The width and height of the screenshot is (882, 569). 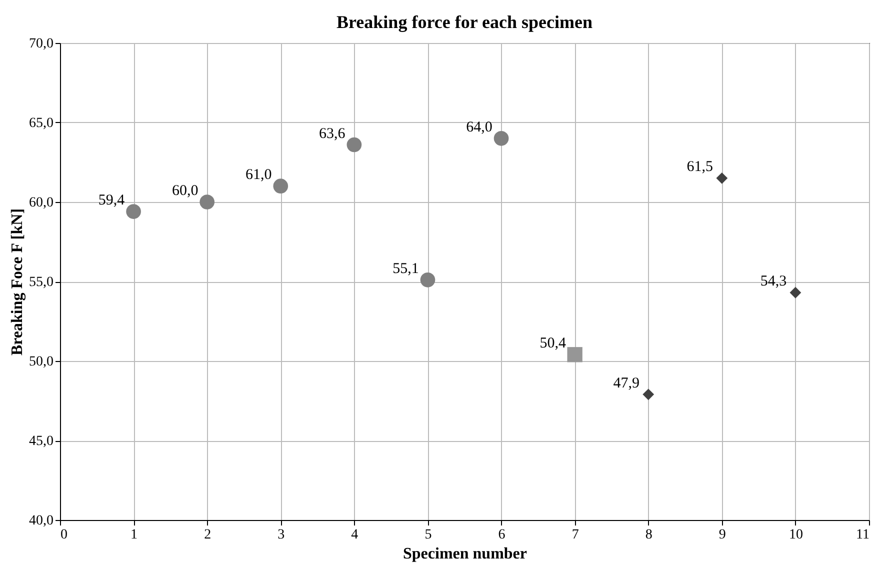 I want to click on x-axis-title: Specimen number, so click(x=465, y=554).